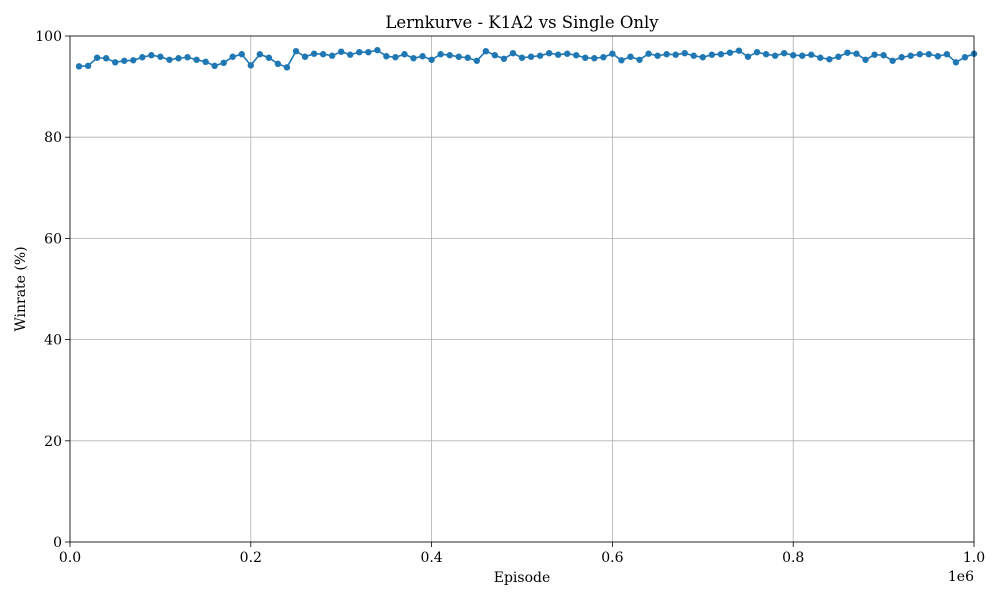  What do you see at coordinates (793, 558) in the screenshot?
I see `x-tick-label: 0.8` at bounding box center [793, 558].